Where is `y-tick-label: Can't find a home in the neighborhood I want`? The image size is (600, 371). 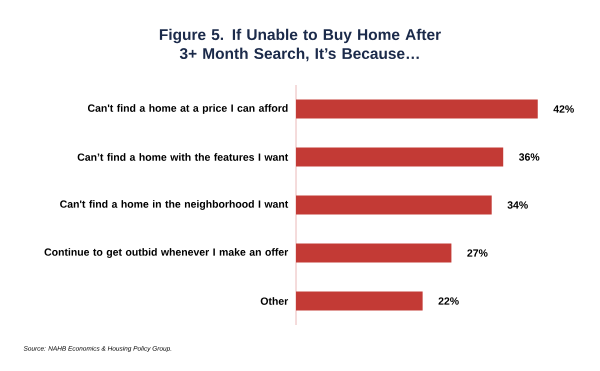 y-tick-label: Can't find a home in the neighborhood I want is located at coordinates (174, 205).